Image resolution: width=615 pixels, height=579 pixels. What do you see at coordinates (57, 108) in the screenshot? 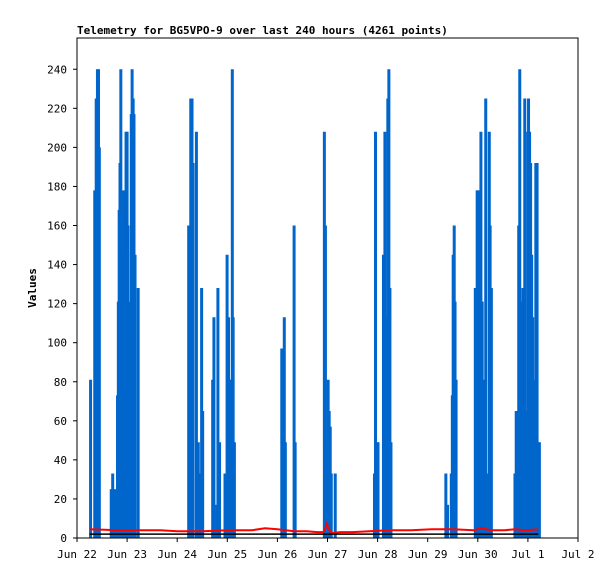
I see `y-tick-label: 220` at bounding box center [57, 108].